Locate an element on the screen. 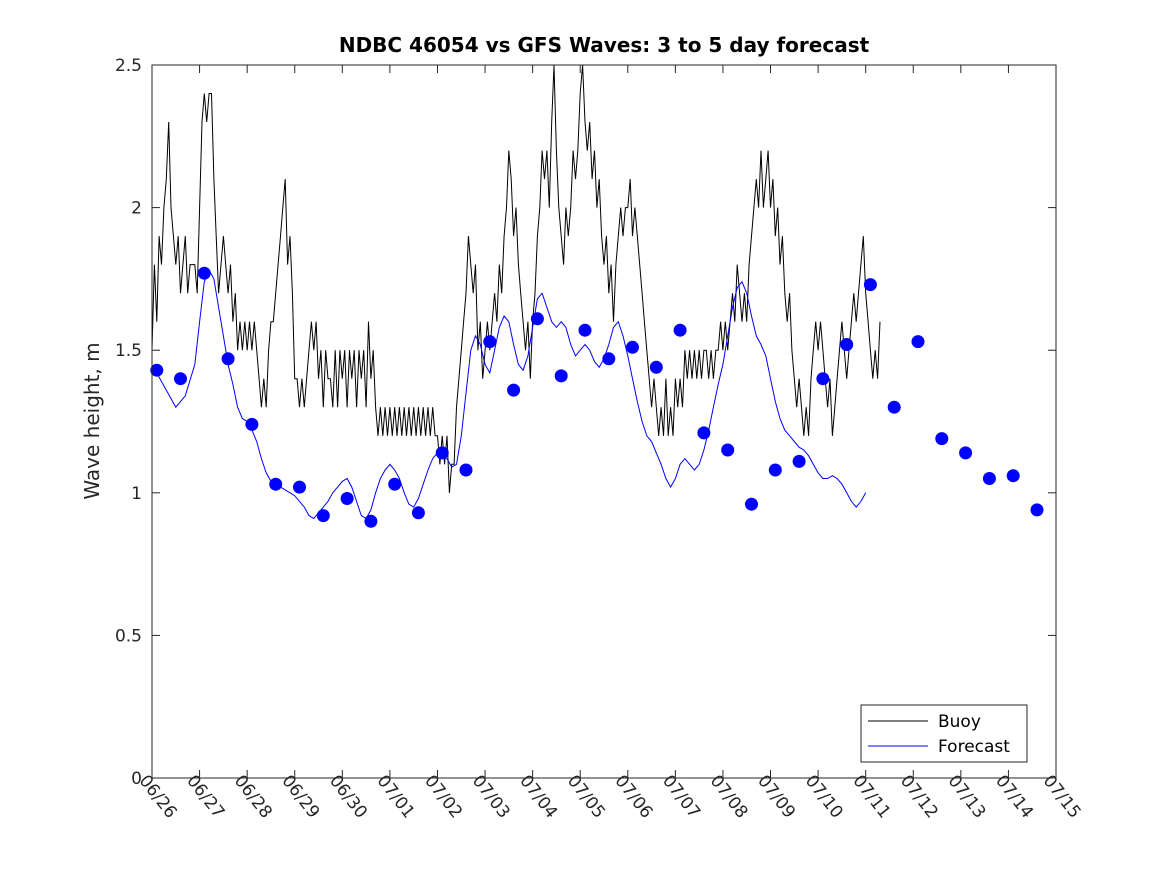  y-tick-label: 2 is located at coordinates (136, 209).